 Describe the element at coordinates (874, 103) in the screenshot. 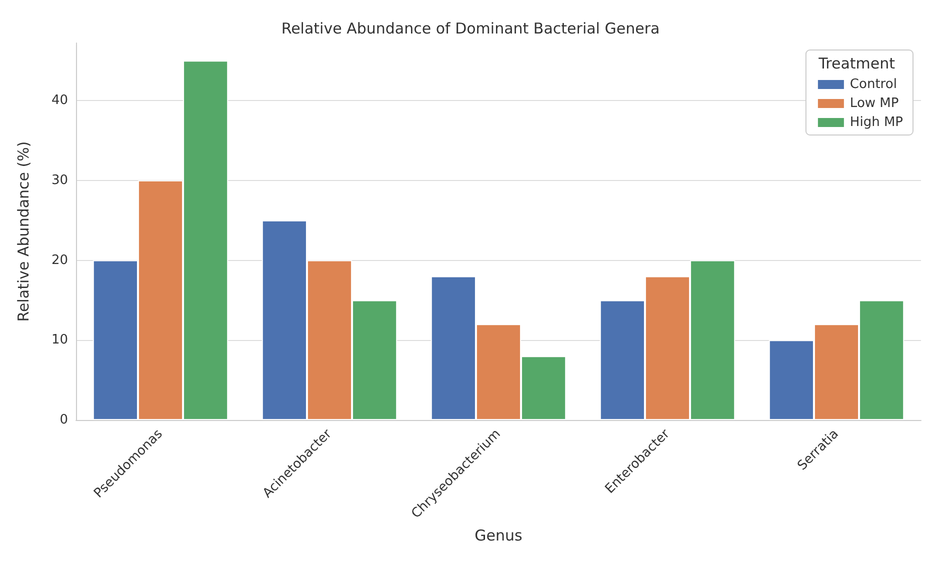

I see `legend-label: Low MP` at that location.